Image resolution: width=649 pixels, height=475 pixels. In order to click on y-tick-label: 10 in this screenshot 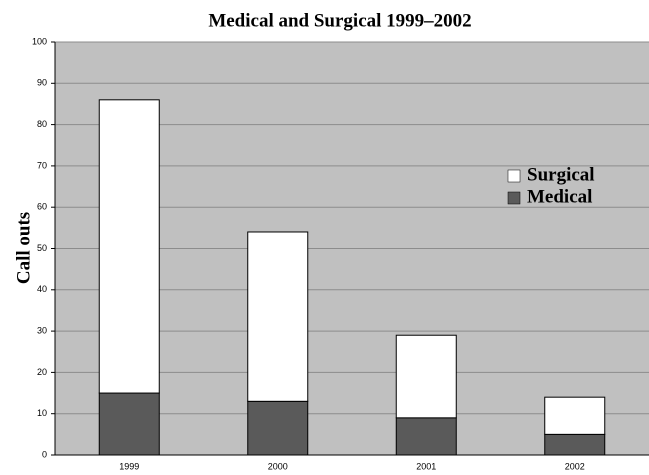, I will do `click(42, 413)`.